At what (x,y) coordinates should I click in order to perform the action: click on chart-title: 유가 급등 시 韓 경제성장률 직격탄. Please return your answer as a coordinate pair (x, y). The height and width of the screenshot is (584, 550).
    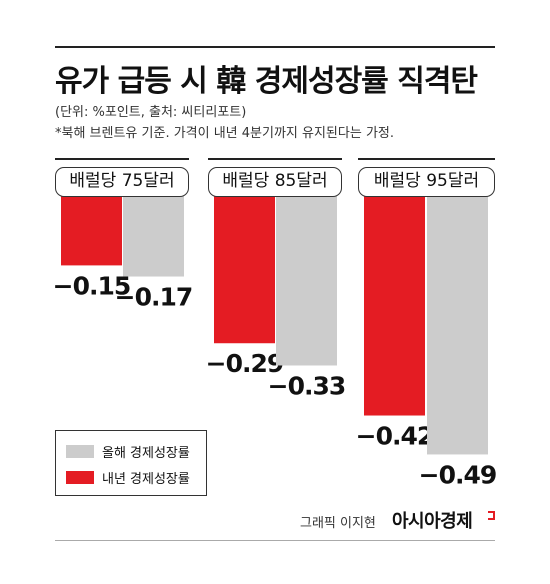
    Looking at the image, I should click on (266, 81).